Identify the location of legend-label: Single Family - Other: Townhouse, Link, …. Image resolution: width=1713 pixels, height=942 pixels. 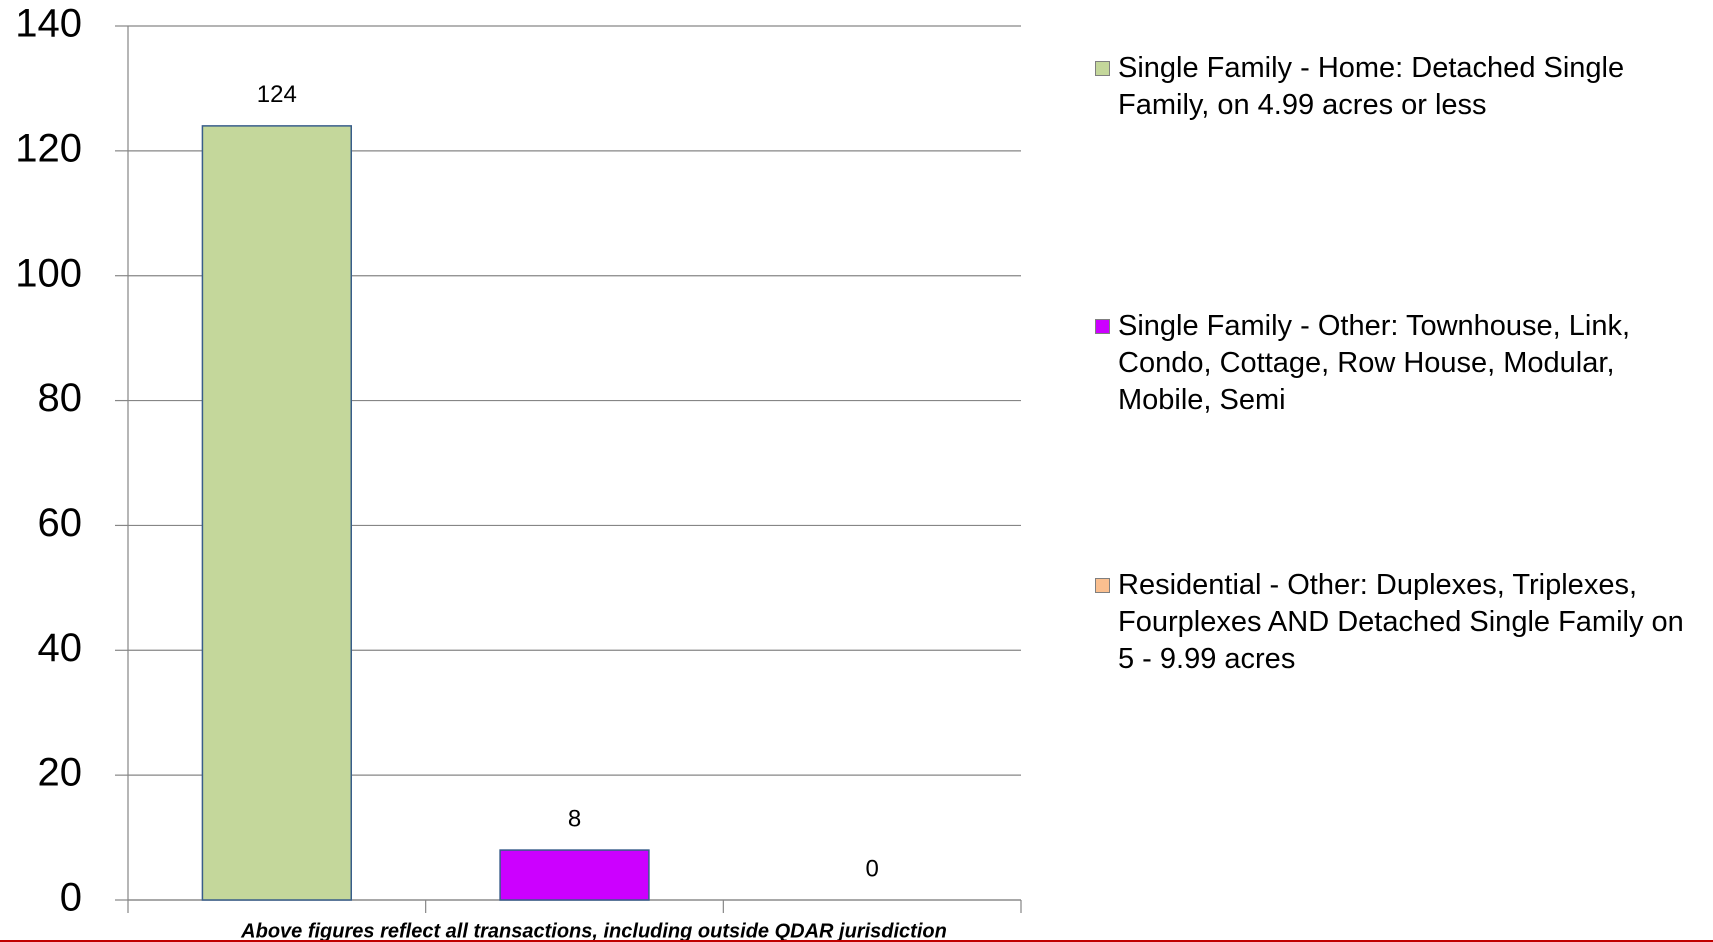
(1374, 363).